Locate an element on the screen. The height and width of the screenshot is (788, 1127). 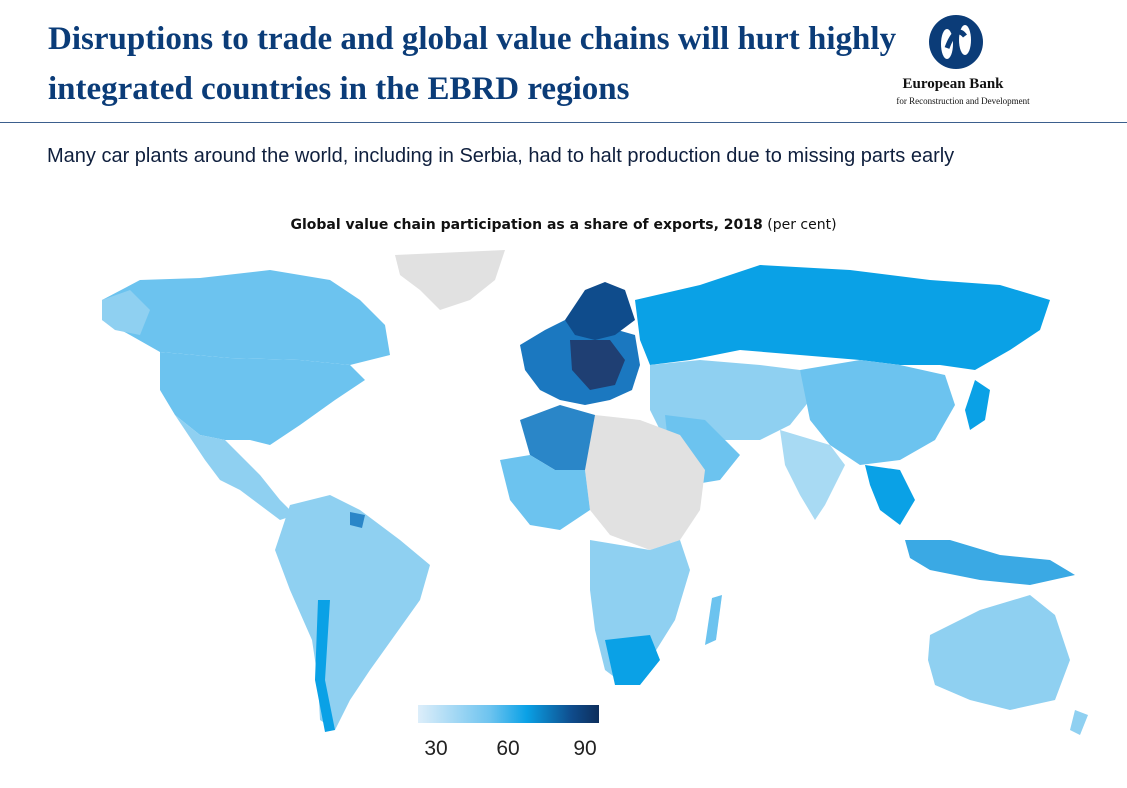
region-alaska is located at coordinates (126, 312).